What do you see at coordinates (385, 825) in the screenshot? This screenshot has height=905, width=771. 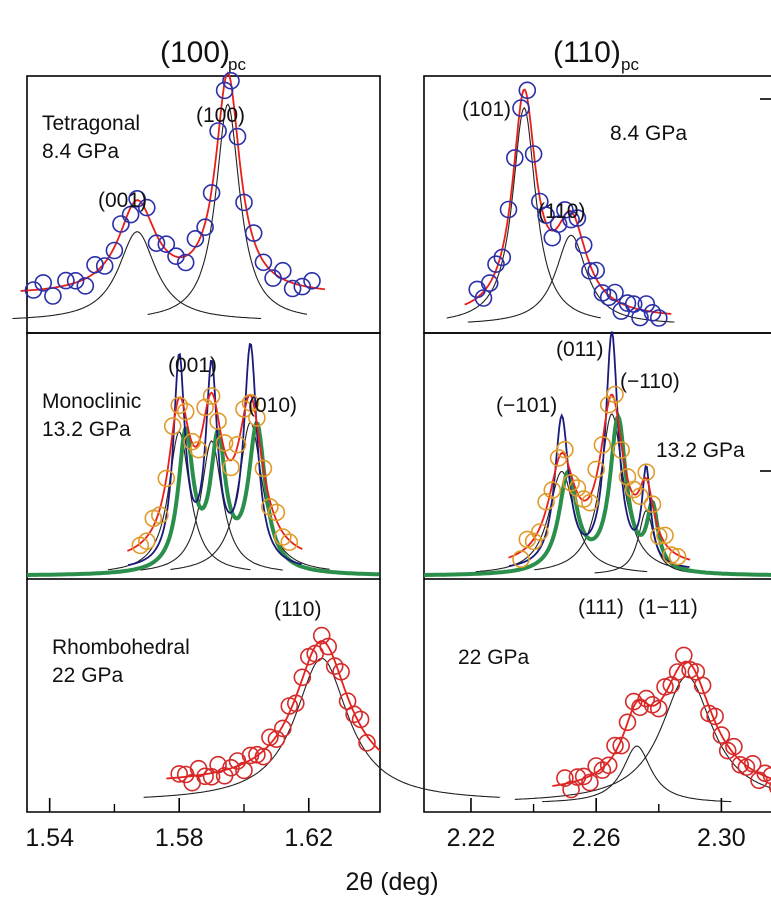 I see `x-axes: 1.54 1.58 1.62 2.22 2.26 2.30` at bounding box center [385, 825].